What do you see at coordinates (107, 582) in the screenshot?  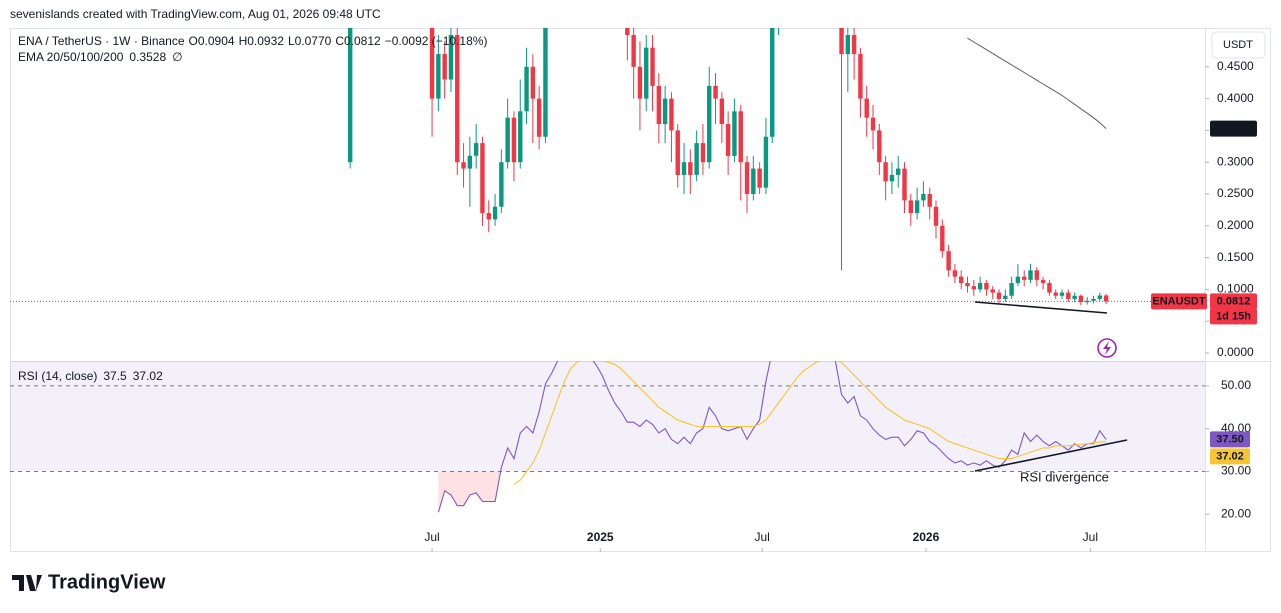 I see `logo-text: TradingView` at bounding box center [107, 582].